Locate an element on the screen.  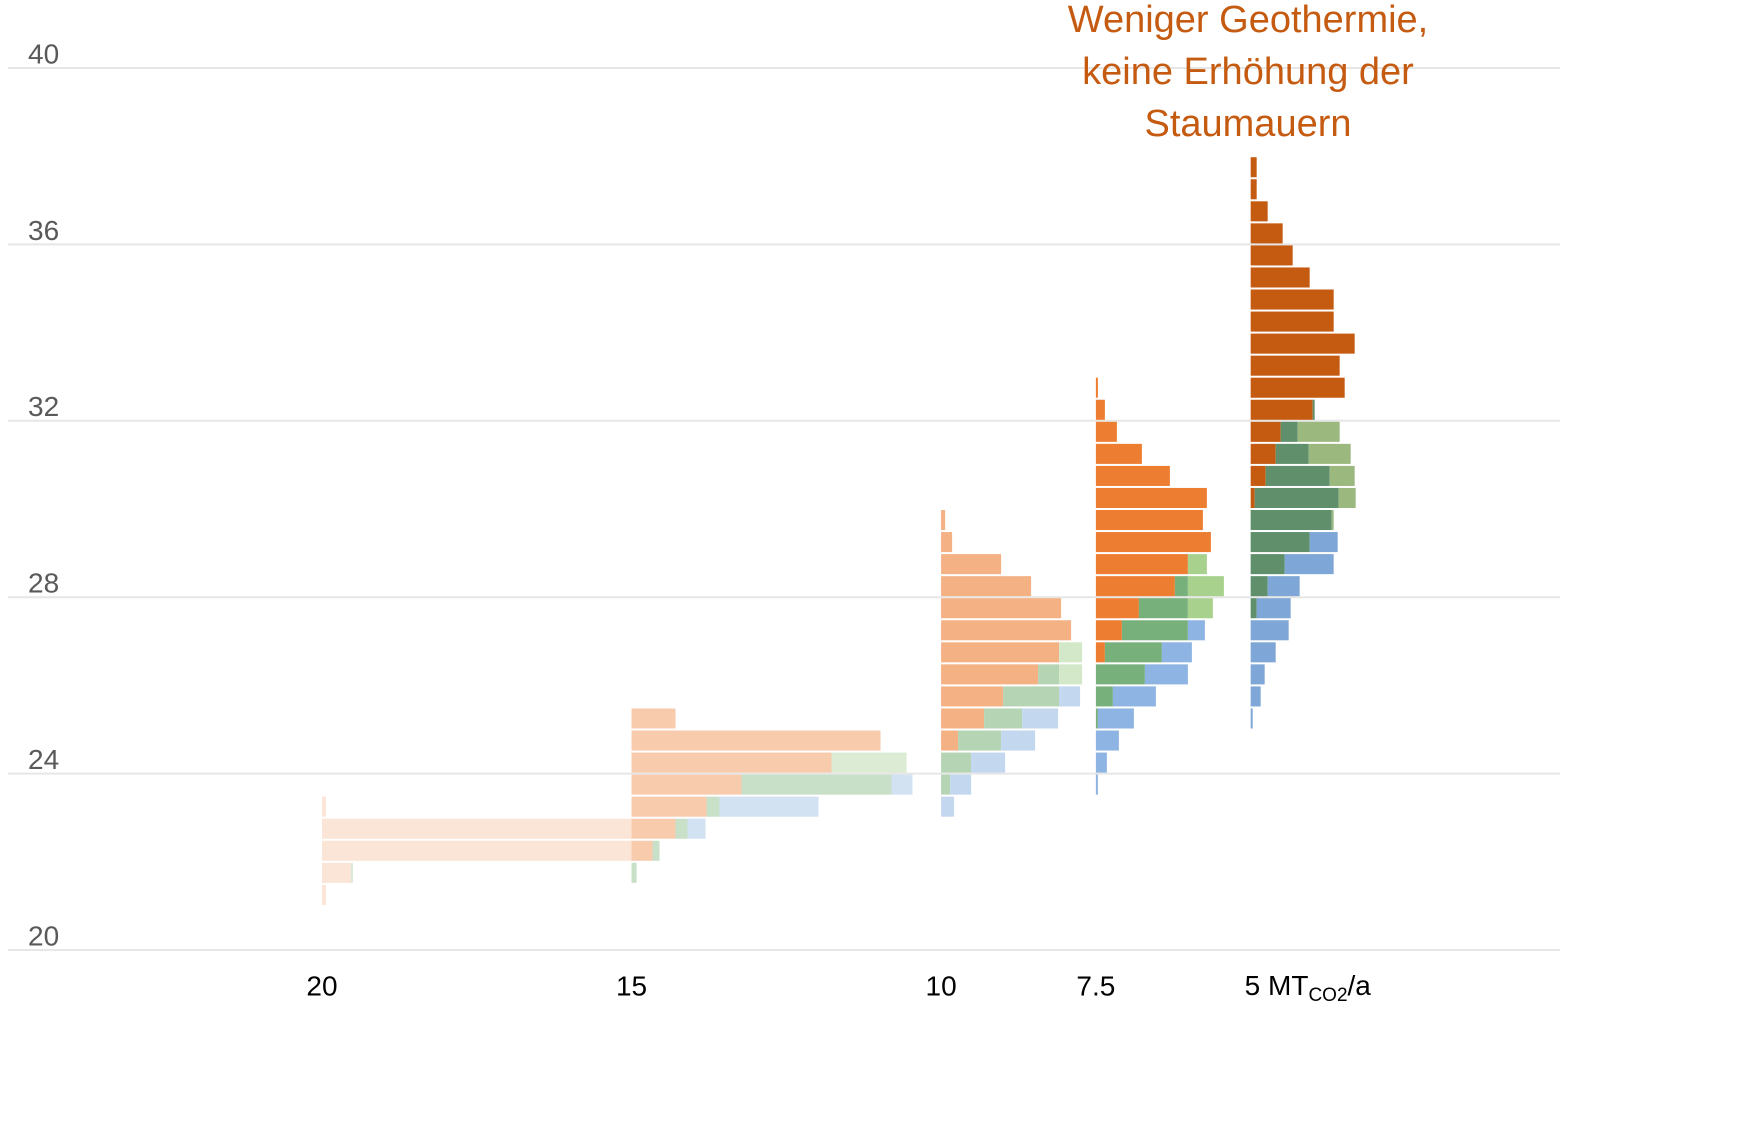
annotation: keine Erhöhung der is located at coordinates (1248, 72).